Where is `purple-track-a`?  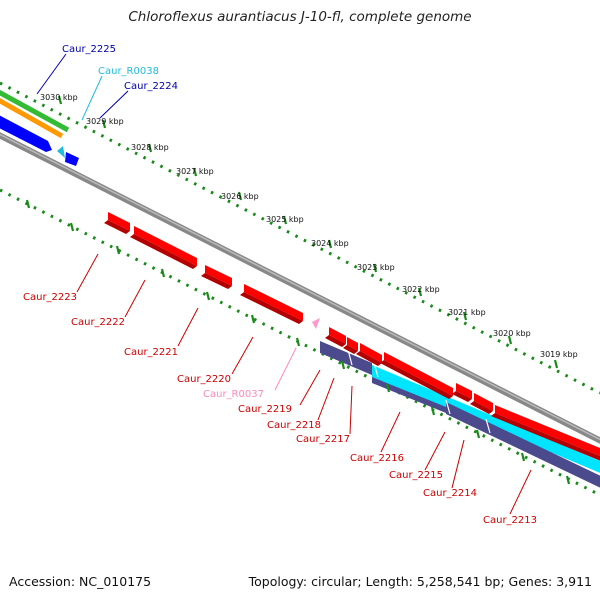
purple-track-a is located at coordinates (346, 358).